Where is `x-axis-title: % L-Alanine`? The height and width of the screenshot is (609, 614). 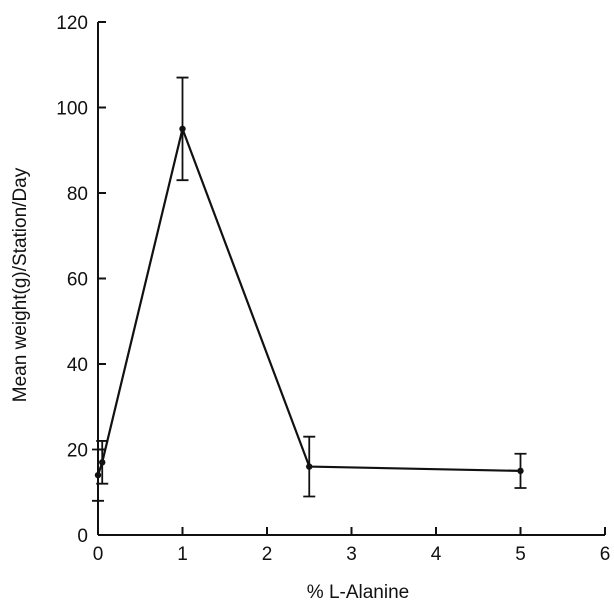 x-axis-title: % L-Alanine is located at coordinates (358, 592).